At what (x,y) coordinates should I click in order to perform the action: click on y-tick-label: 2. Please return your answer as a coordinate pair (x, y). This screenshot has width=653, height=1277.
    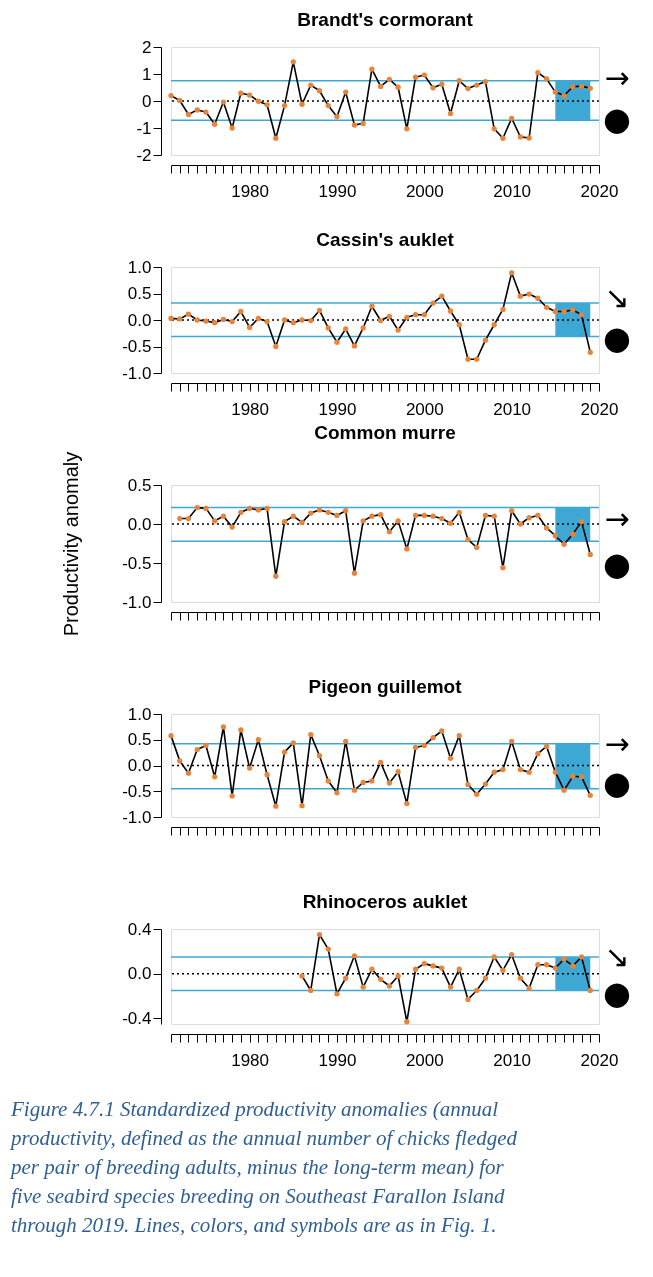
    Looking at the image, I should click on (147, 47).